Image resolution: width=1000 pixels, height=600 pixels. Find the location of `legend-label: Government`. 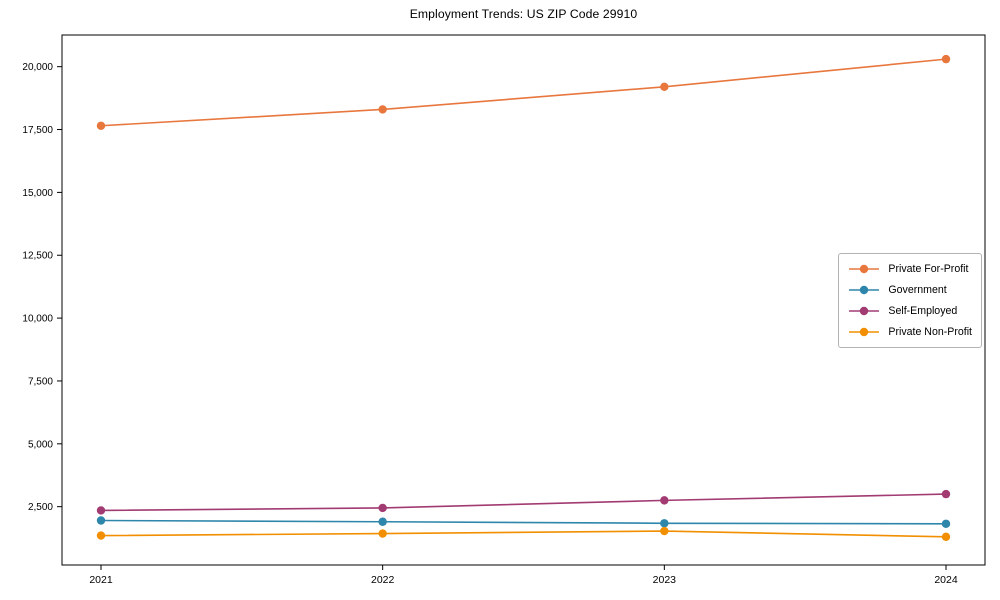

legend-label: Government is located at coordinates (917, 290).